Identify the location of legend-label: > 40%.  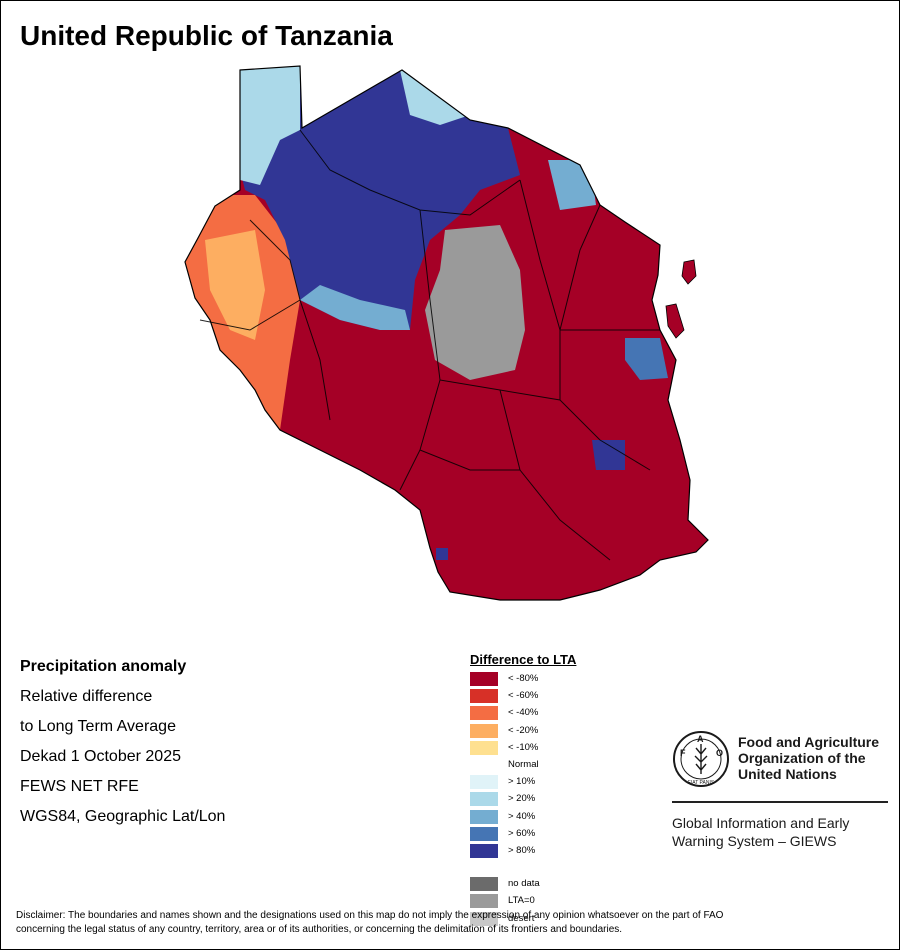
(522, 816).